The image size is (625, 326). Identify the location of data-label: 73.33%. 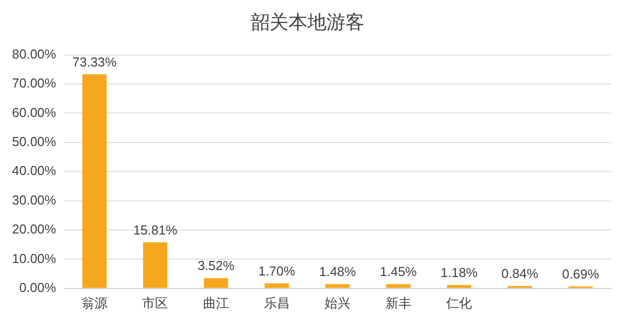
(94, 62).